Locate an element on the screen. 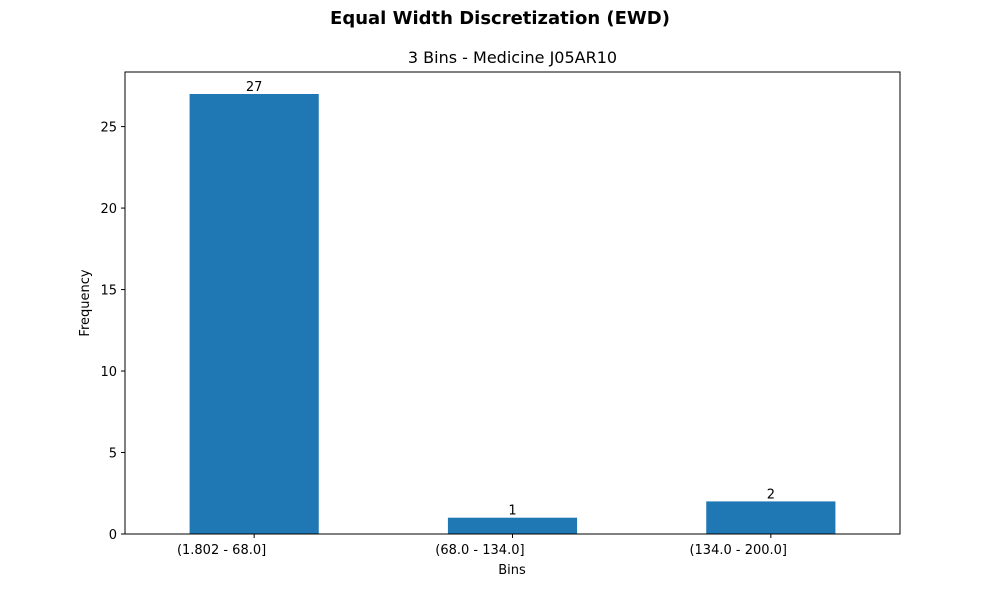  bar-value-label-2: 1 is located at coordinates (512, 511).